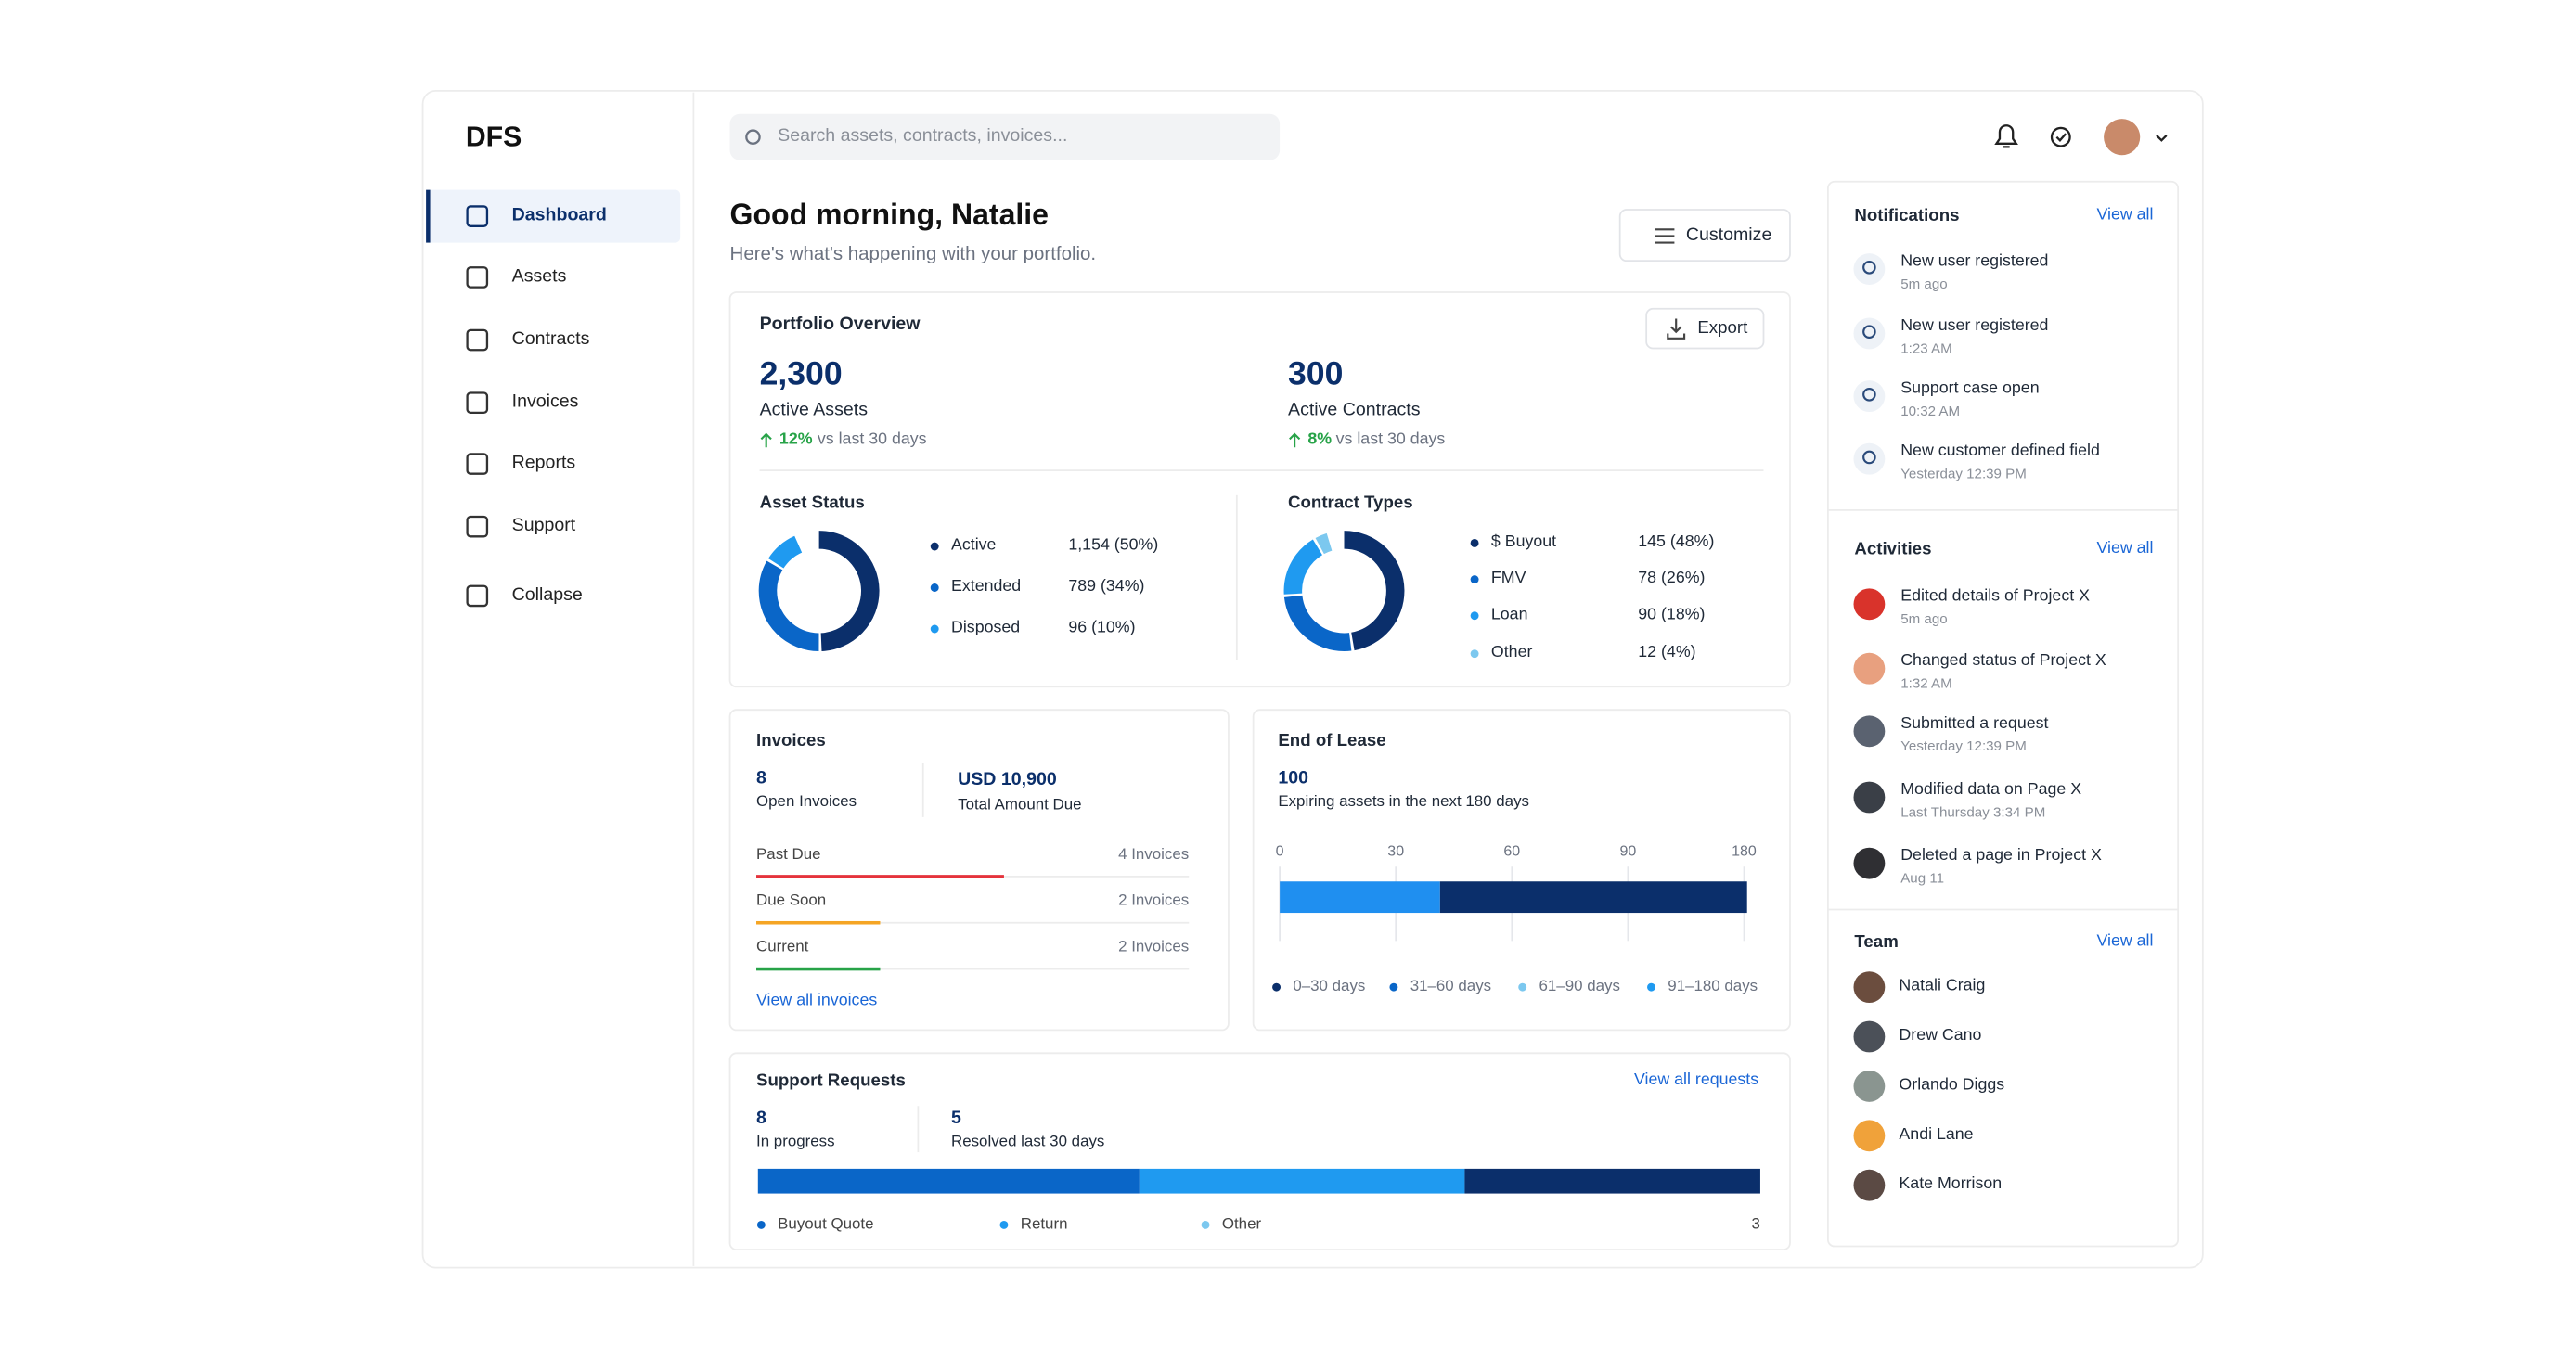  I want to click on support-card, so click(1260, 1151).